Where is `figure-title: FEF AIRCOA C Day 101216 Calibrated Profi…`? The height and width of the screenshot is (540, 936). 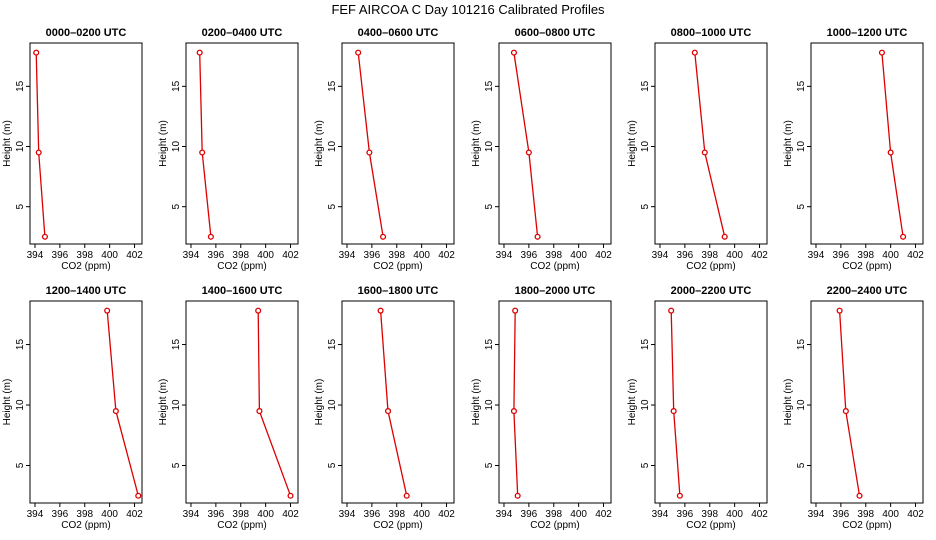 figure-title: FEF AIRCOA C Day 101216 Calibrated Profi… is located at coordinates (468, 9).